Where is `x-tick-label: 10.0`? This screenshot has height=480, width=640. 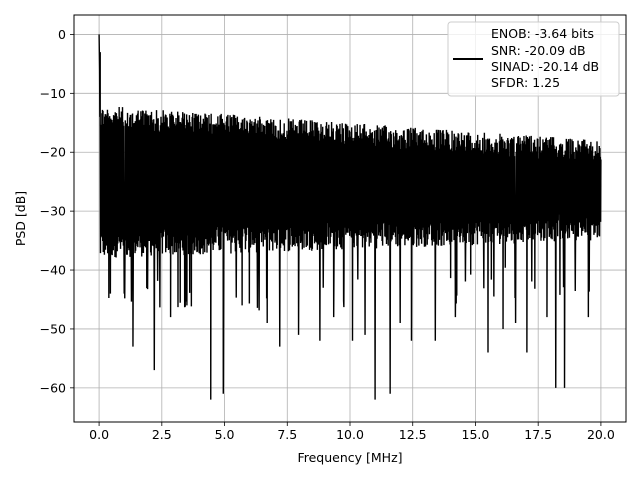 x-tick-label: 10.0 is located at coordinates (350, 434).